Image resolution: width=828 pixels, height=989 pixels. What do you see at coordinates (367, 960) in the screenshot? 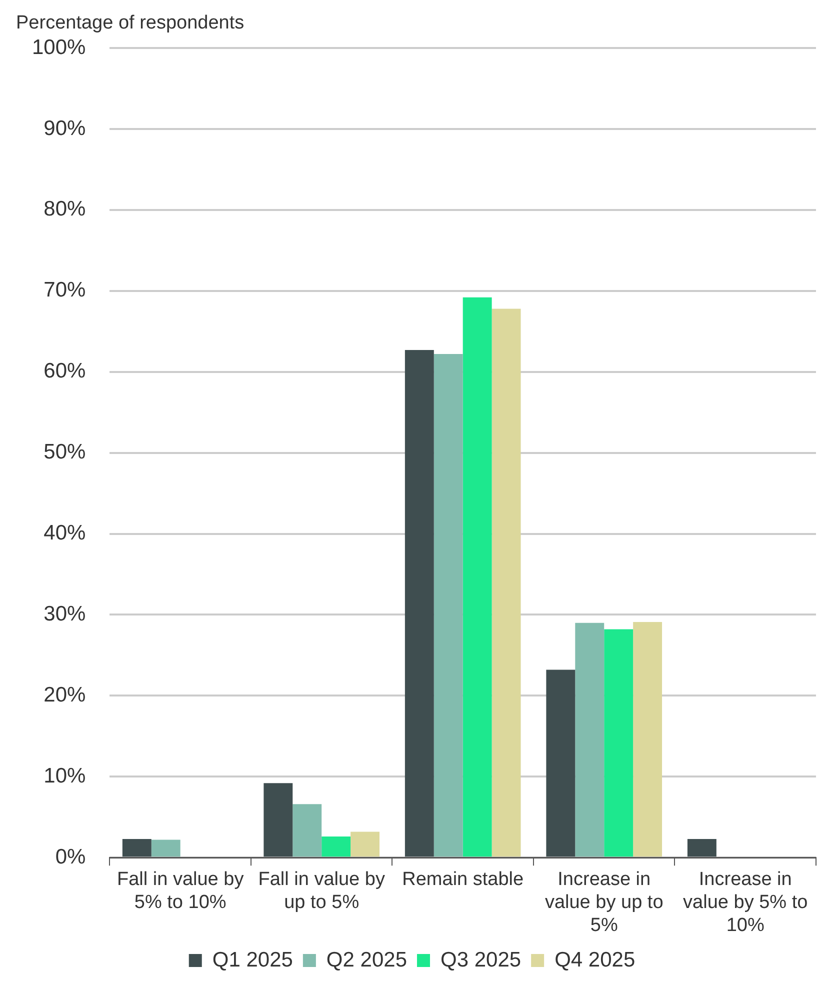
I see `legend-label: Q2 2025` at bounding box center [367, 960].